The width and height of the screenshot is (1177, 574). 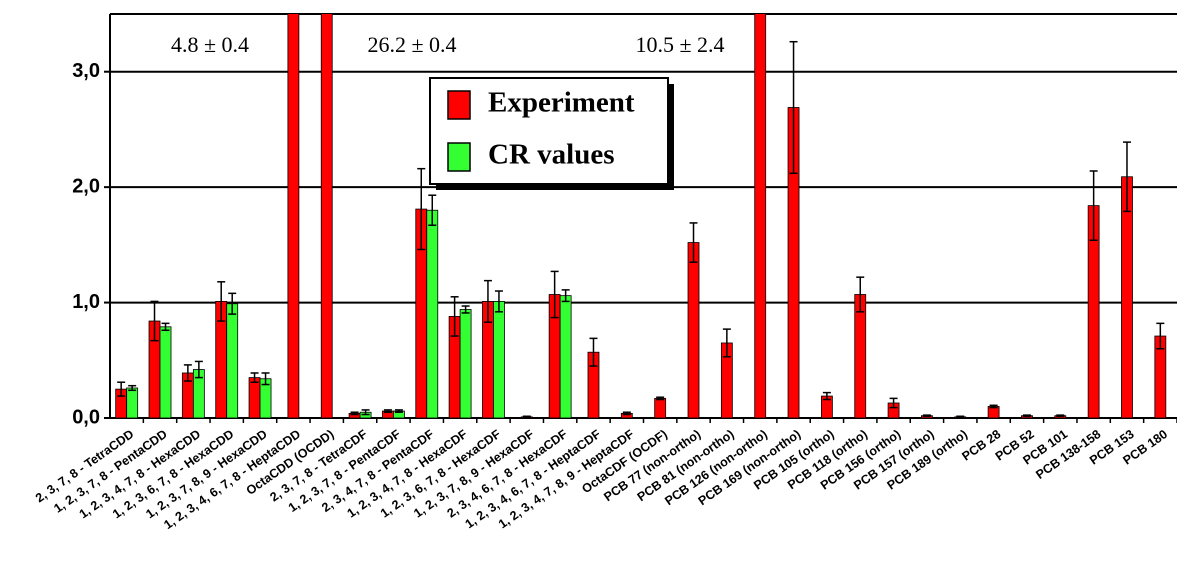 What do you see at coordinates (86, 417) in the screenshot?
I see `y-tick-label: 0,0` at bounding box center [86, 417].